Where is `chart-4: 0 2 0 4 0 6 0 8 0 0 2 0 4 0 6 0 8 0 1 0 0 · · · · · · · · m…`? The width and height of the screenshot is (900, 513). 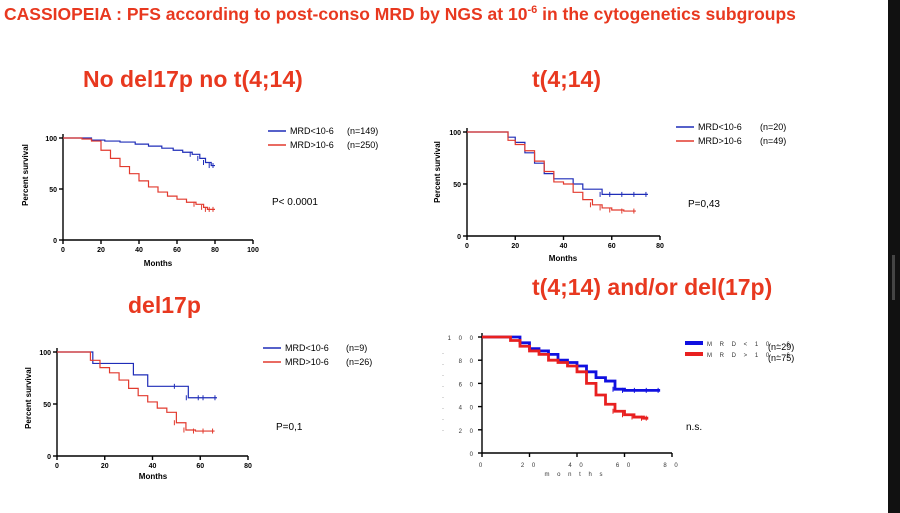 chart-4: 0 2 0 4 0 6 0 8 0 0 2 0 4 0 6 0 8 0 1 0 0 · · · · · · · · m… is located at coordinates (618, 405).